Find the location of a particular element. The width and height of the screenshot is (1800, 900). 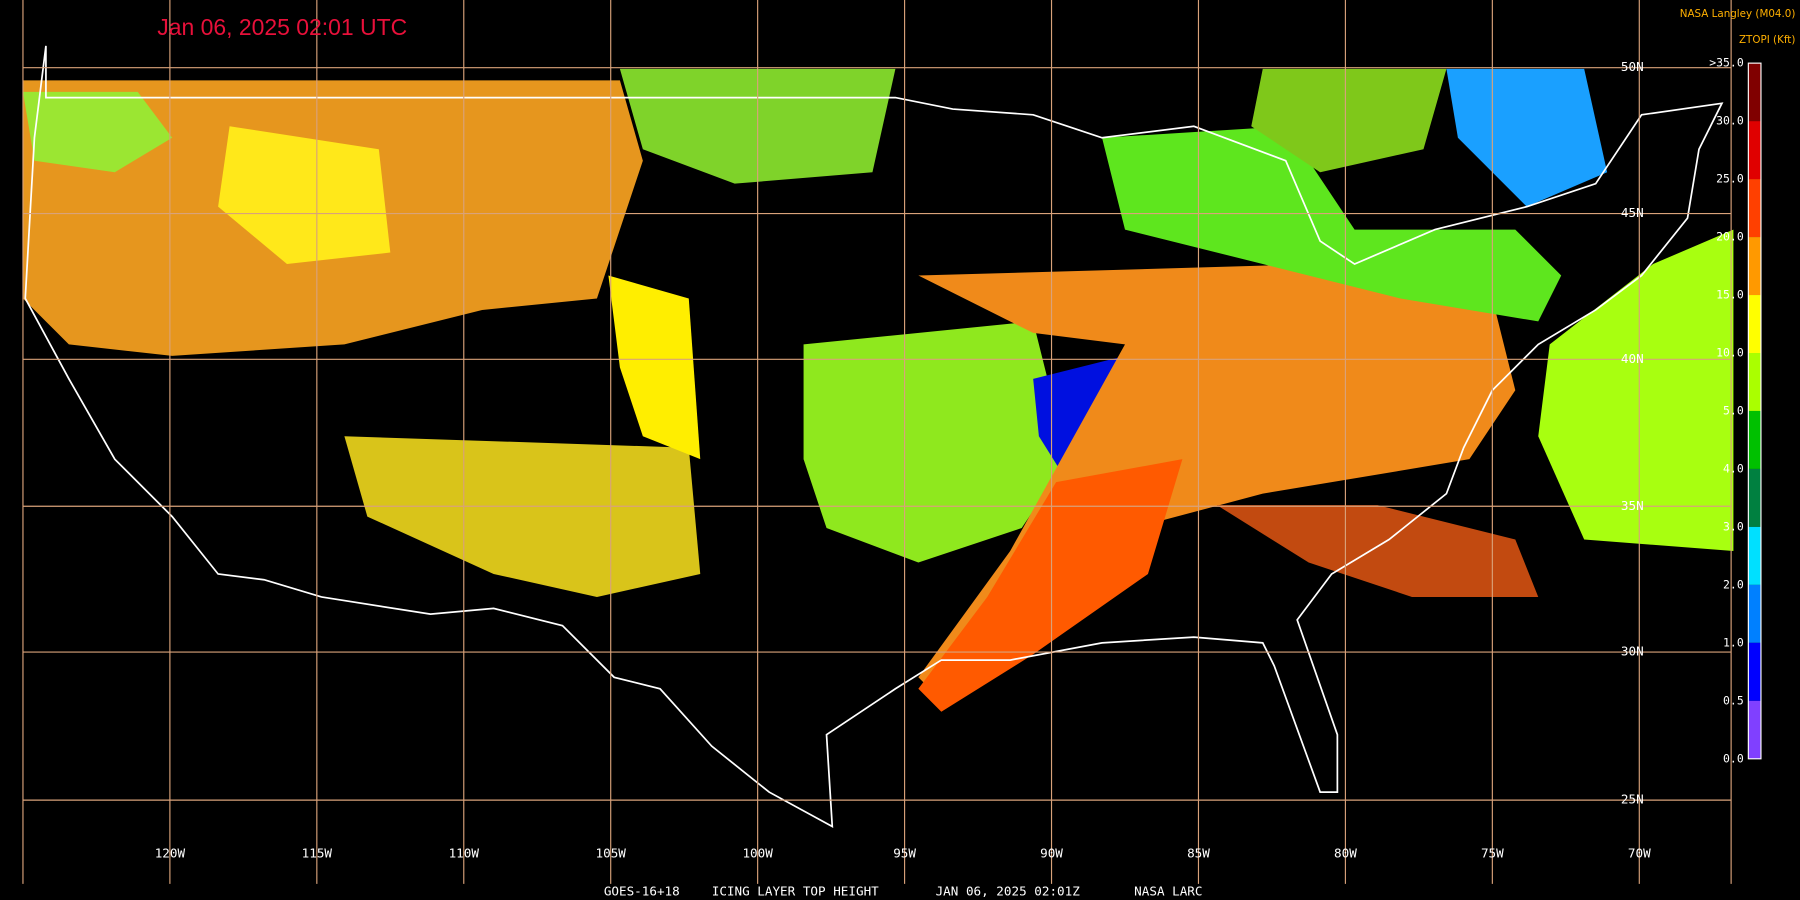

scale-frame is located at coordinates (1754, 411).